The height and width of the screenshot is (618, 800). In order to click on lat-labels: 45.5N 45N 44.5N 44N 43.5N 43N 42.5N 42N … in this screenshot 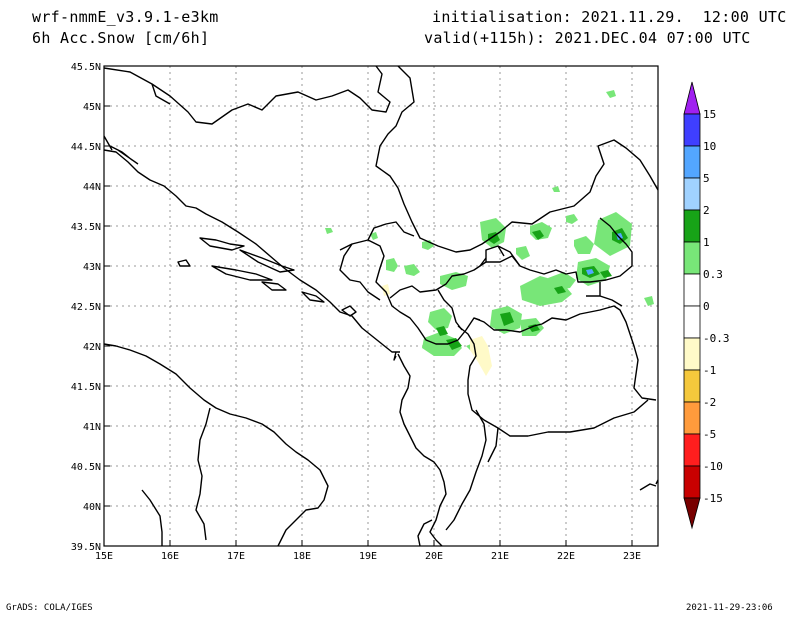, I will do `click(86, 307)`.